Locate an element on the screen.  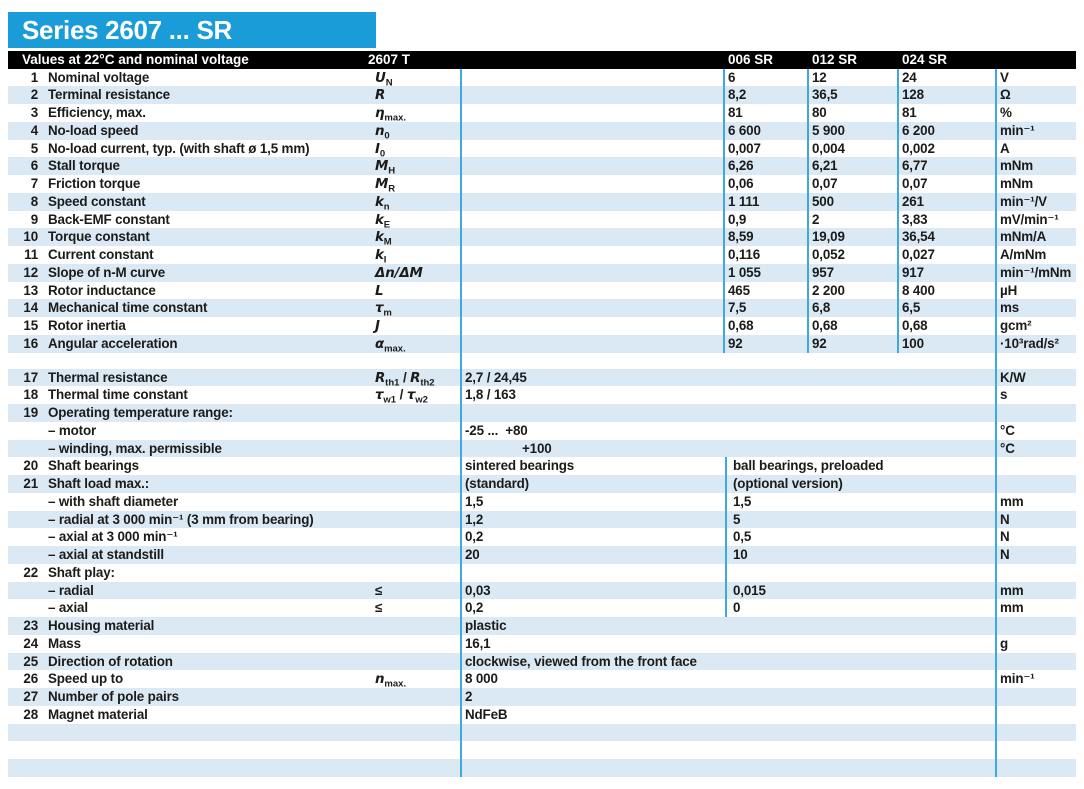
row-label: – motor is located at coordinates (72, 430).